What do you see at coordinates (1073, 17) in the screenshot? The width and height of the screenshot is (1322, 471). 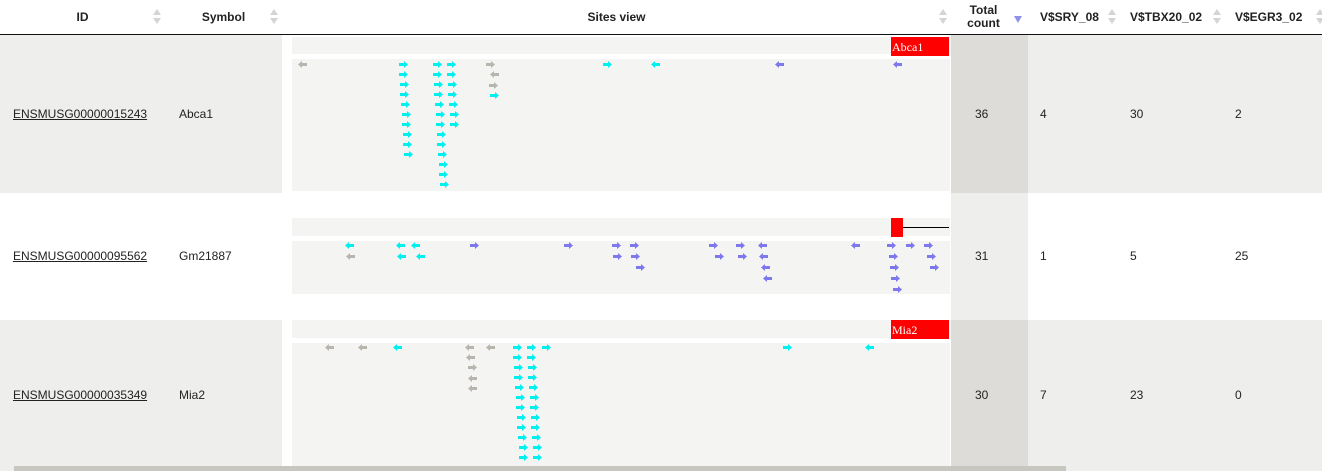 I see `col-sry-header: V$SRY_08` at bounding box center [1073, 17].